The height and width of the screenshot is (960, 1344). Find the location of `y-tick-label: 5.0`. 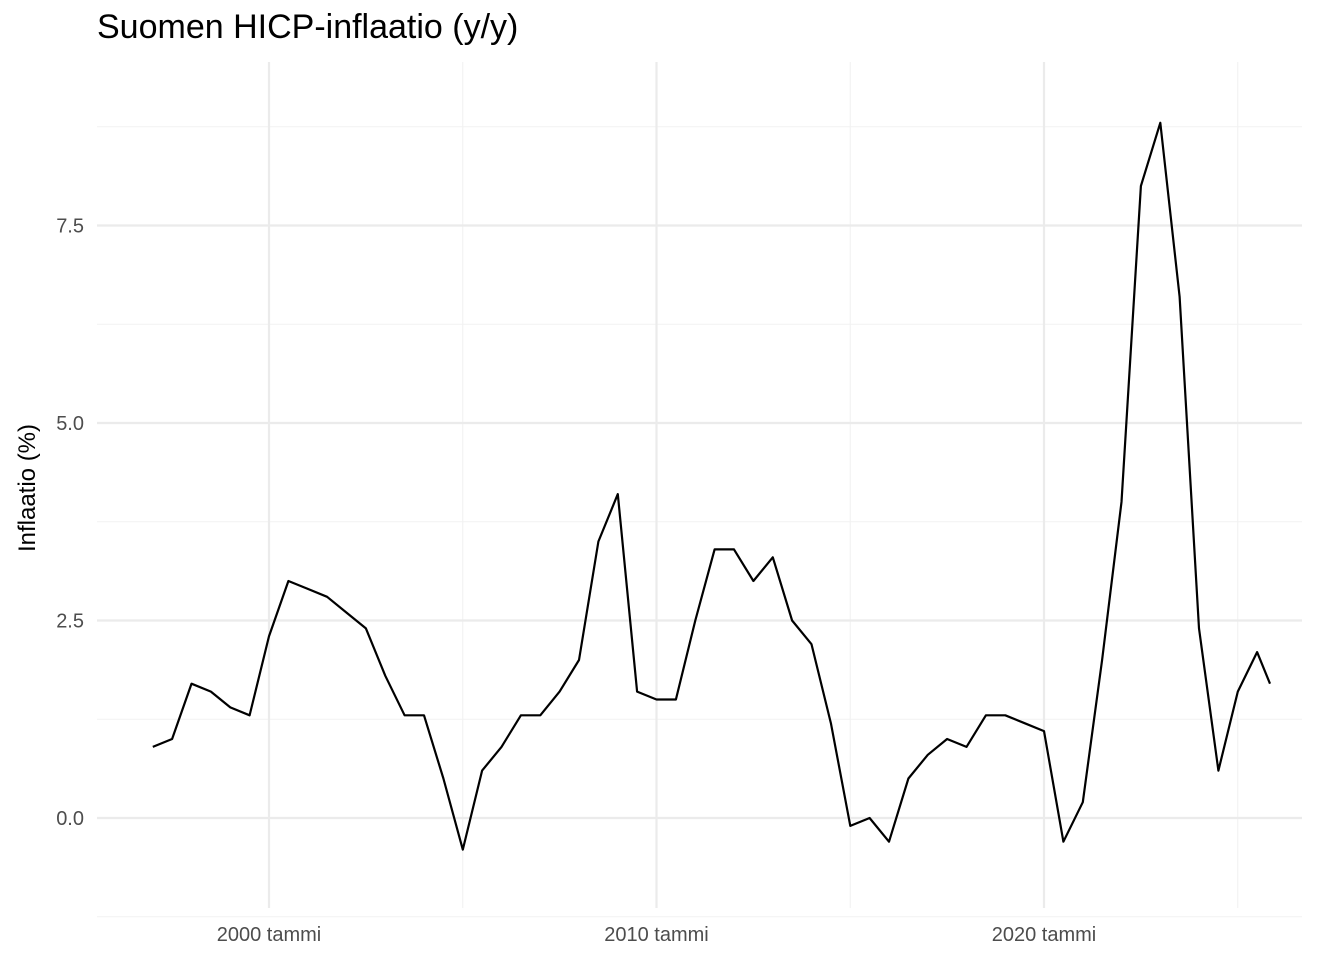

y-tick-label: 5.0 is located at coordinates (70, 424).